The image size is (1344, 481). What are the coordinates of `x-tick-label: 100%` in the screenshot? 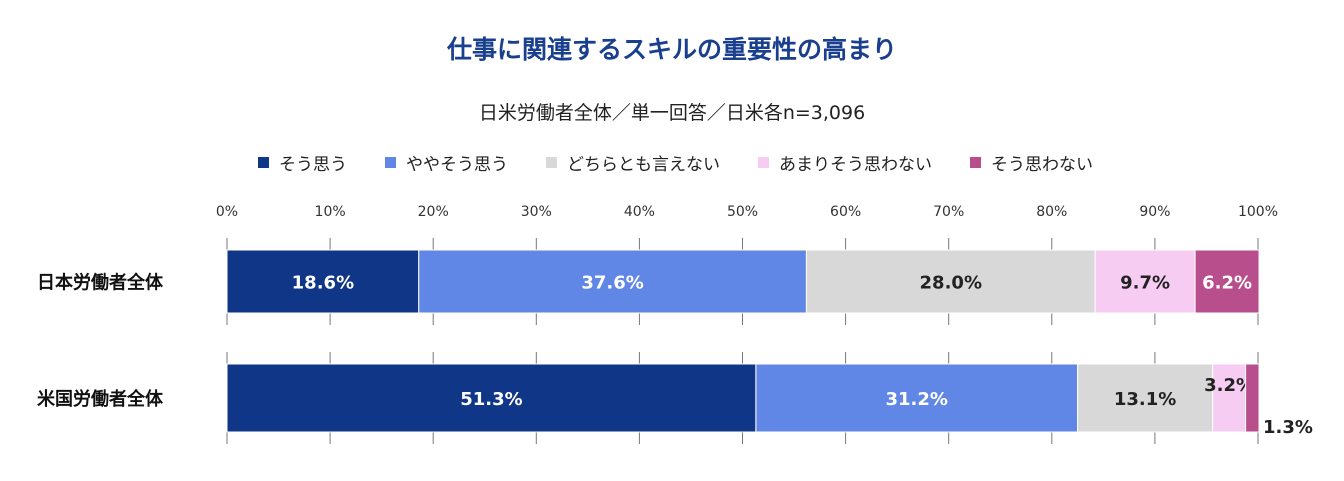 It's located at (1258, 212).